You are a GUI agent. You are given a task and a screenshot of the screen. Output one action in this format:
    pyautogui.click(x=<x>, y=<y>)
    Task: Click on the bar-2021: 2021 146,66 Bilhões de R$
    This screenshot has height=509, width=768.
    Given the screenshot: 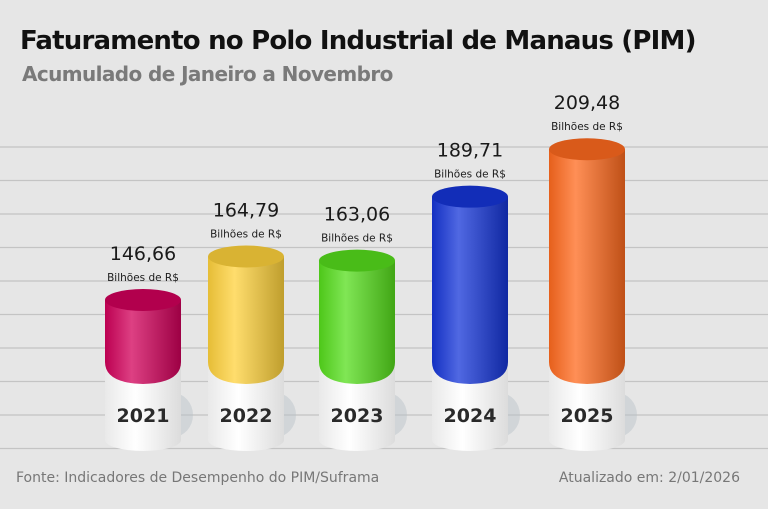 What is the action you would take?
    pyautogui.click(x=149, y=347)
    